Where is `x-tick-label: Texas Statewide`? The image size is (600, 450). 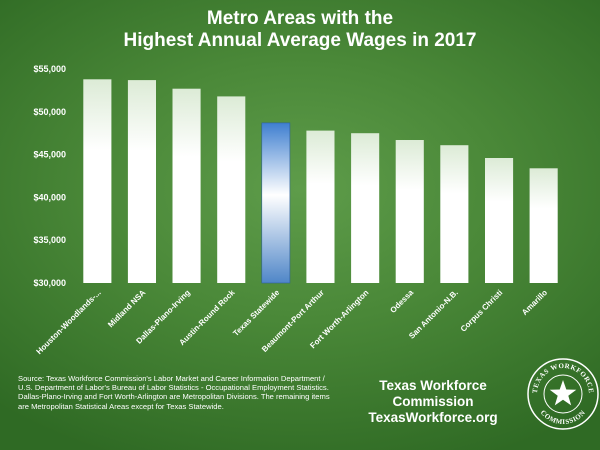 x-tick-label: Texas Statewide is located at coordinates (256, 313).